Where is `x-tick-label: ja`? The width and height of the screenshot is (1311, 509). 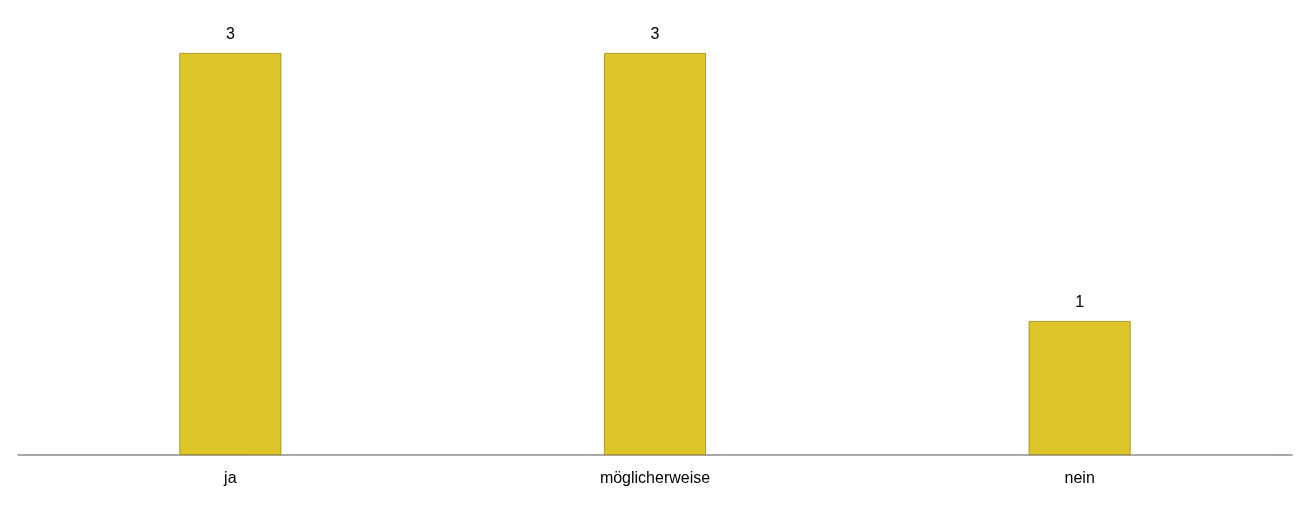
x-tick-label: ja is located at coordinates (230, 477).